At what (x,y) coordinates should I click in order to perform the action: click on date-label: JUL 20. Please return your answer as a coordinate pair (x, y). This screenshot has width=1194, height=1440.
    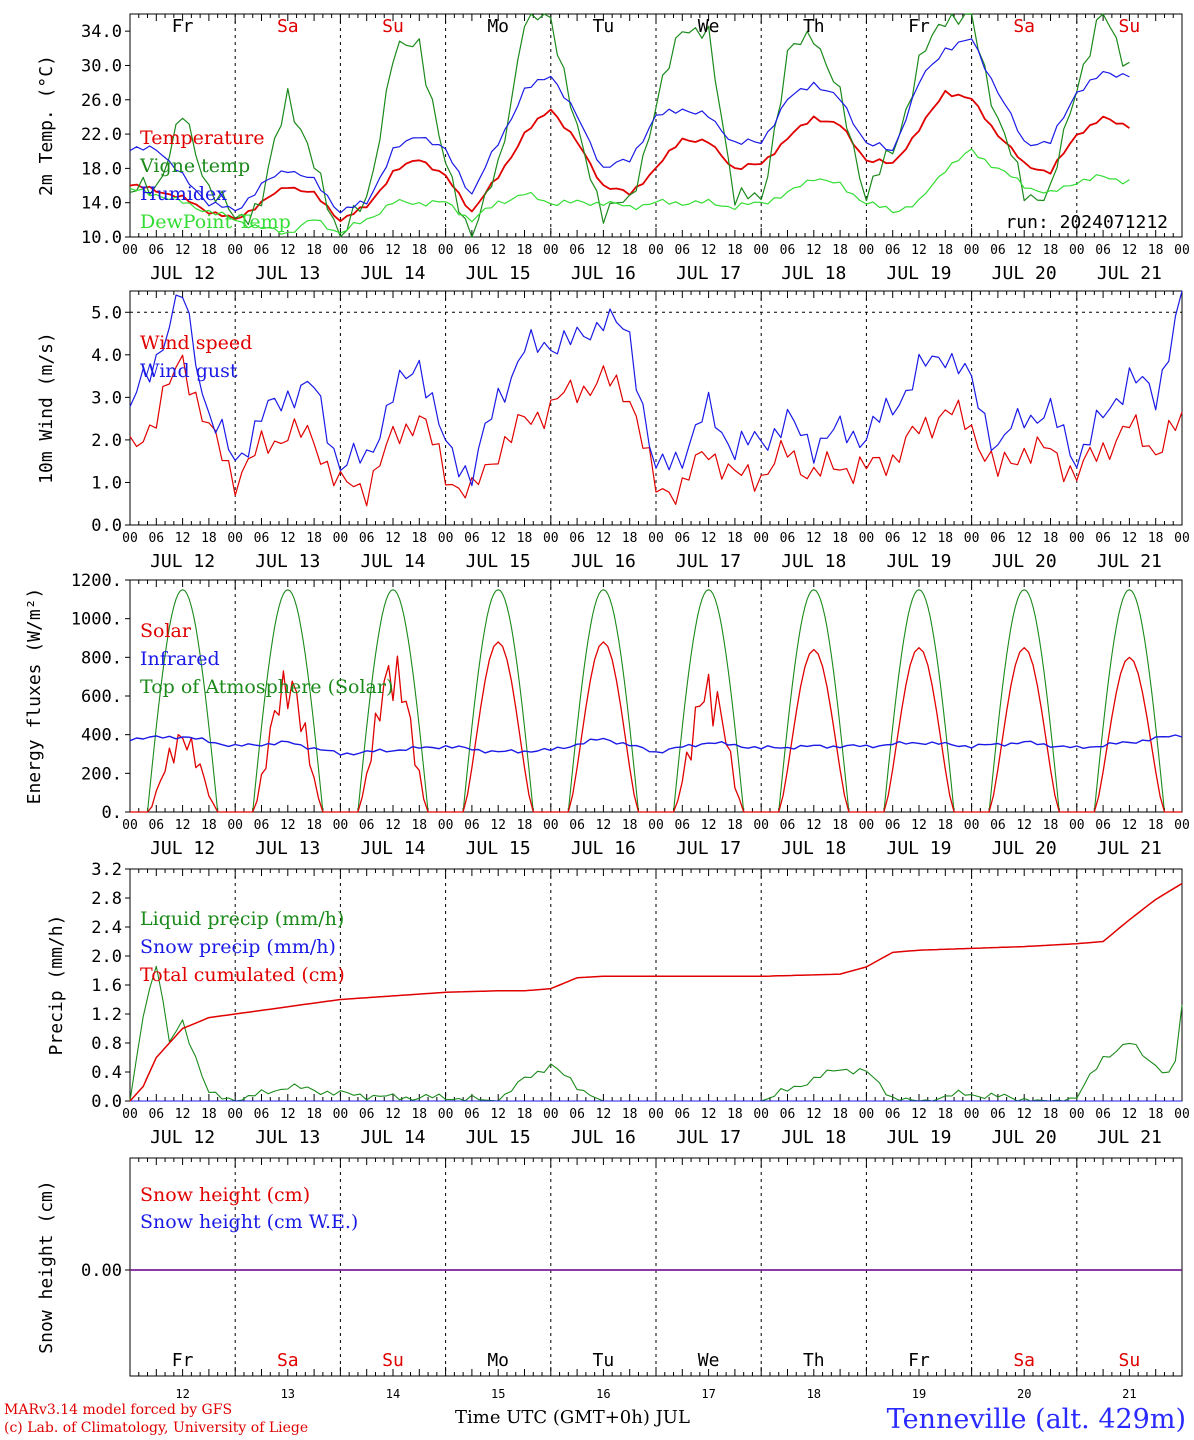
    Looking at the image, I should click on (1024, 273).